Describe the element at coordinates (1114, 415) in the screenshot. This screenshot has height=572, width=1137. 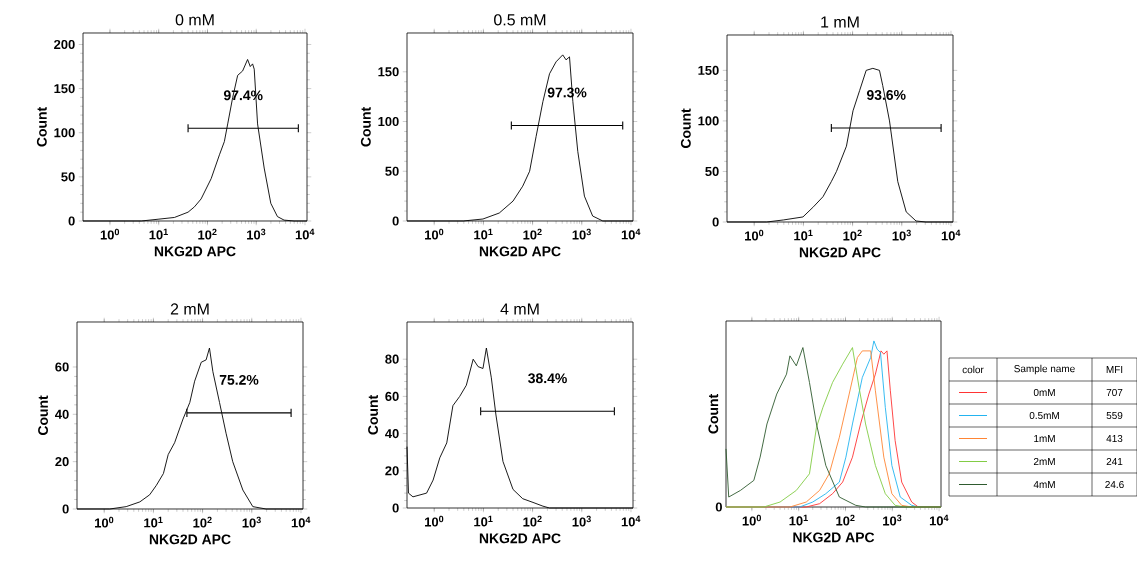
I see `text: 559` at that location.